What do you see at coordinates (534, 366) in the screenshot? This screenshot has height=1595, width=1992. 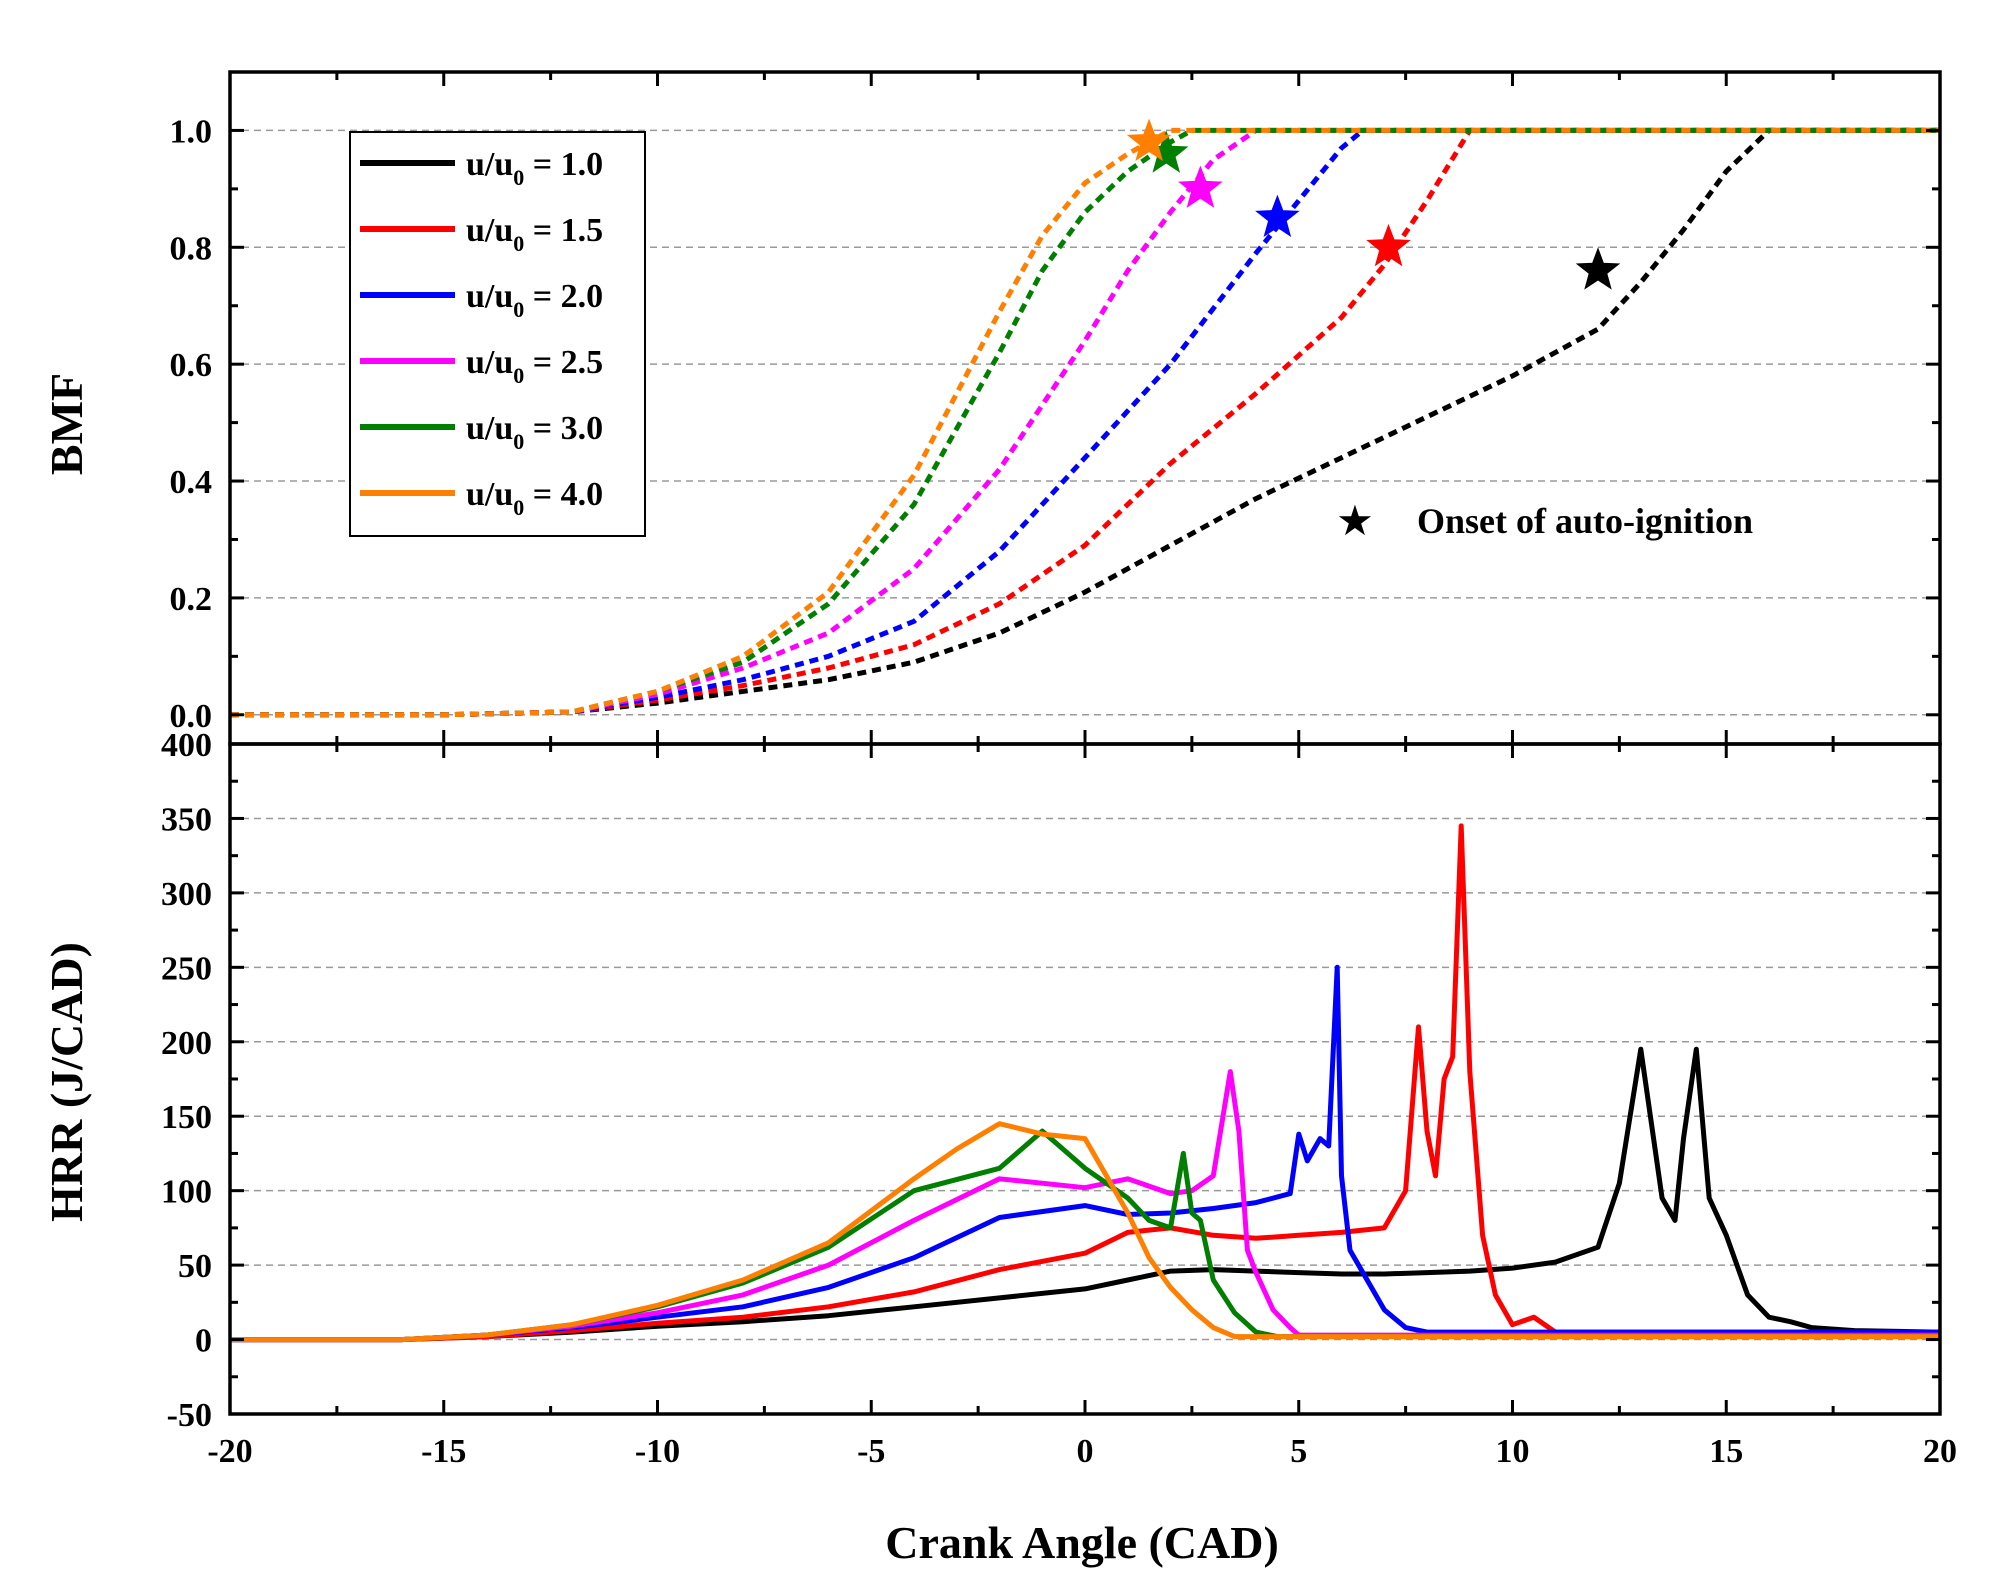 I see `legend-label-3: u/u0 = 2.5` at bounding box center [534, 366].